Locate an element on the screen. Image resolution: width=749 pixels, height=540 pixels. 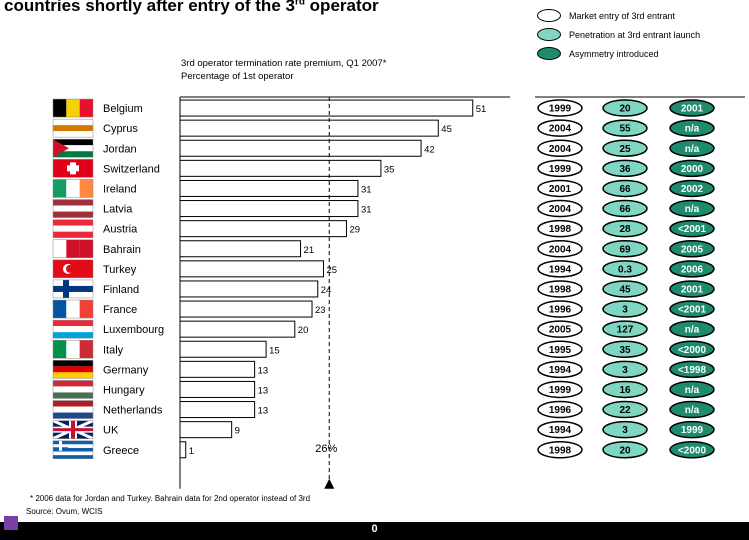
table-cell-value: 66 is located at coordinates (625, 189).